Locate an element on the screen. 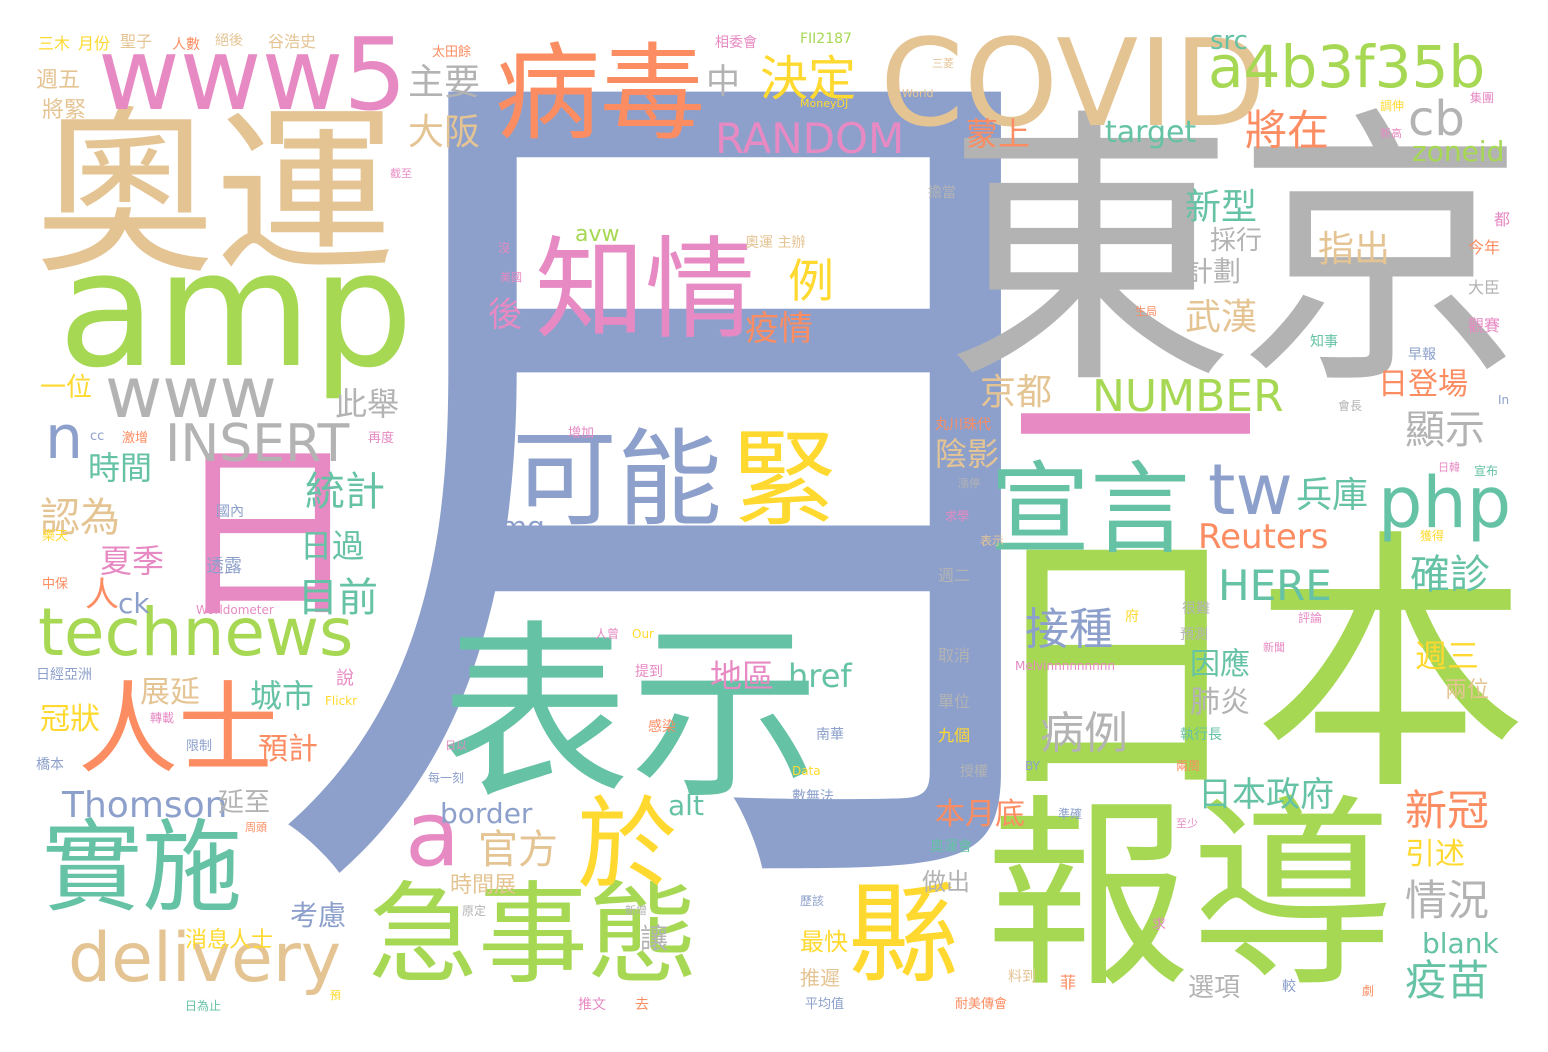 The width and height of the screenshot is (1548, 1052). word-103: 週五 is located at coordinates (58, 80).